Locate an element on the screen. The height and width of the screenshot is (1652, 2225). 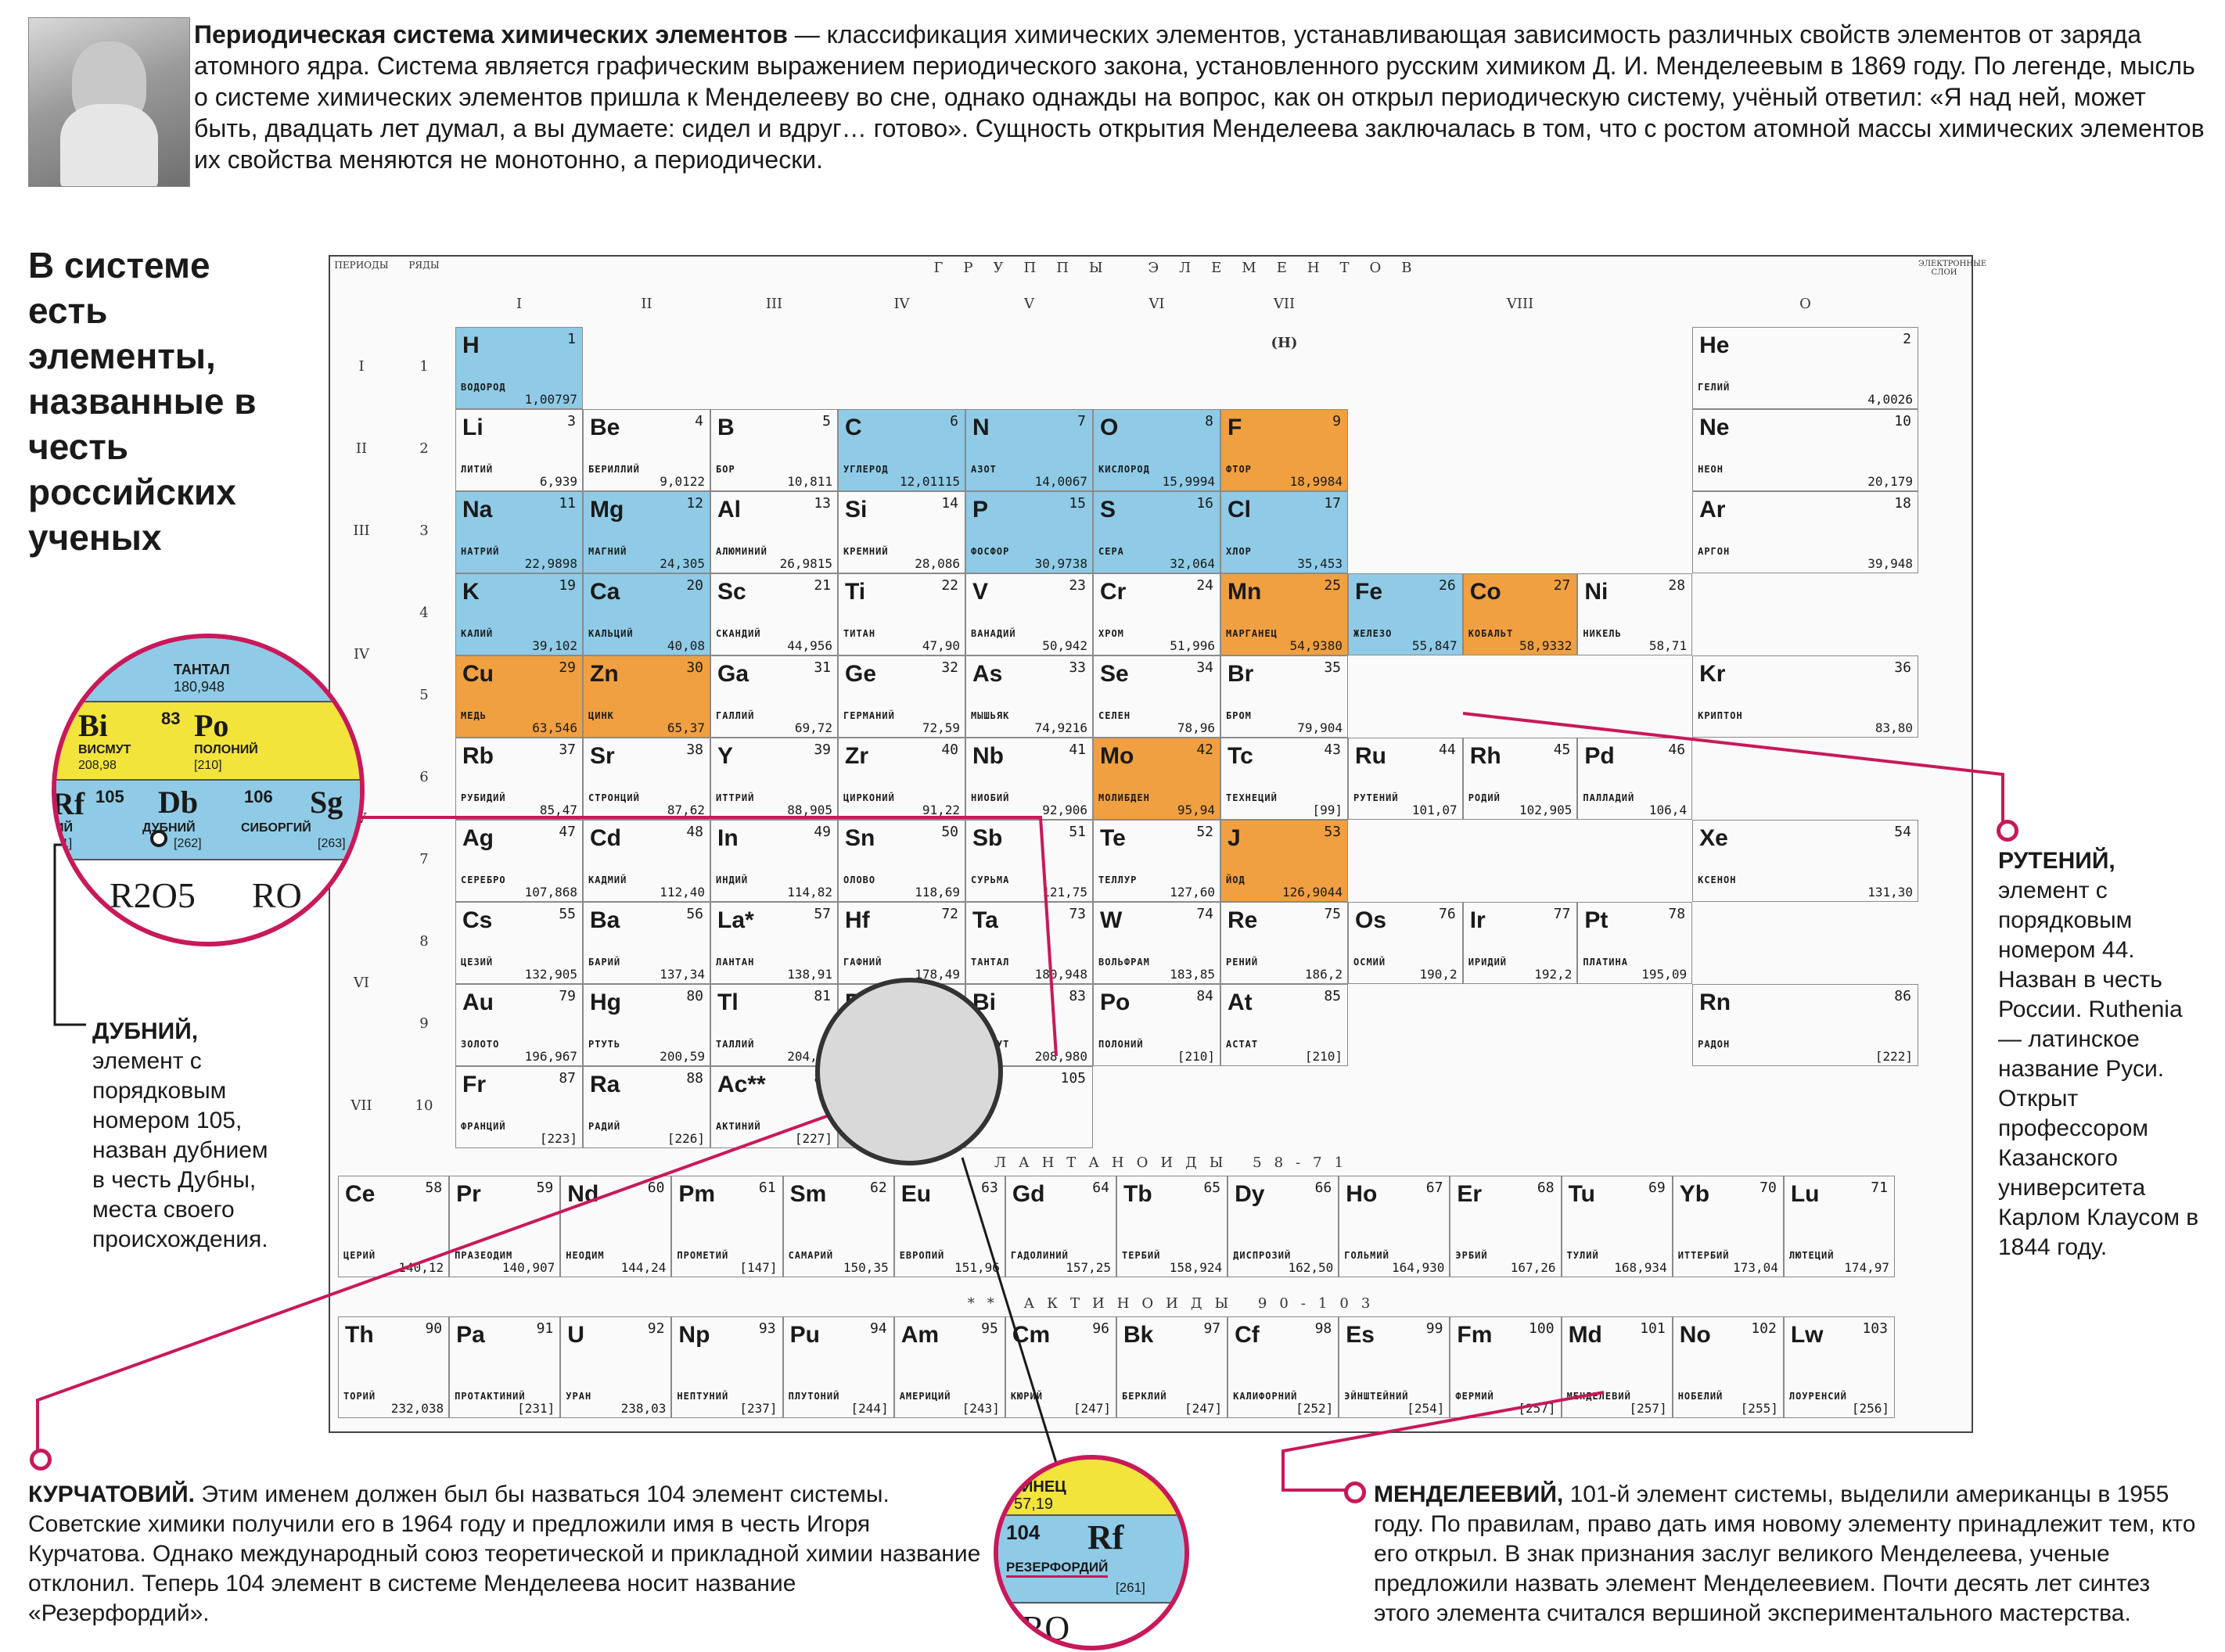
atomic-number: 41 is located at coordinates (1077, 750).